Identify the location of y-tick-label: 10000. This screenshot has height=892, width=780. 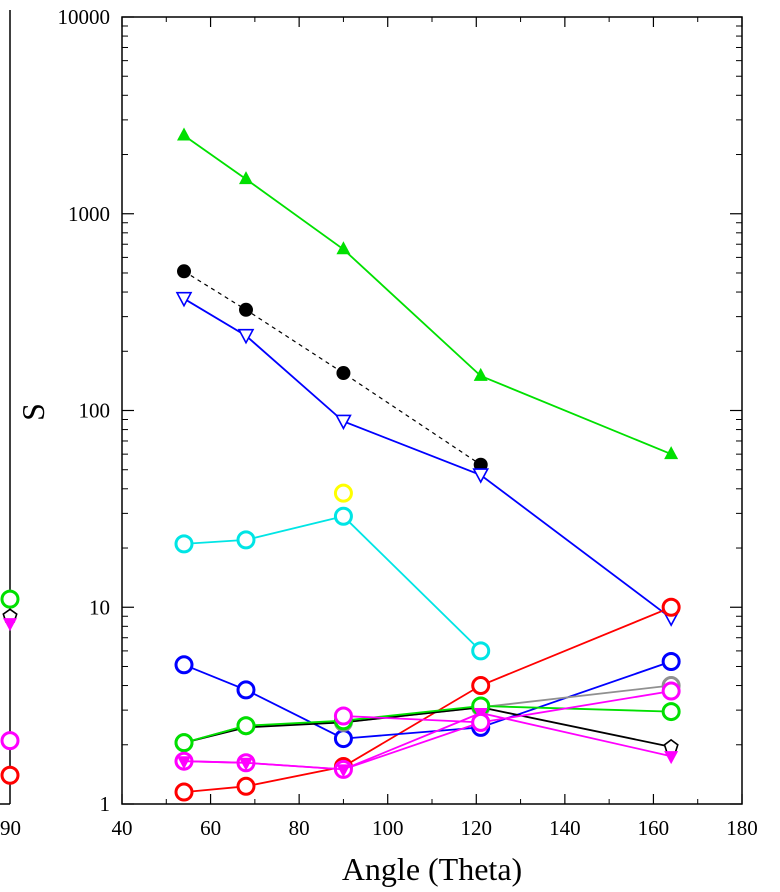
(84, 17).